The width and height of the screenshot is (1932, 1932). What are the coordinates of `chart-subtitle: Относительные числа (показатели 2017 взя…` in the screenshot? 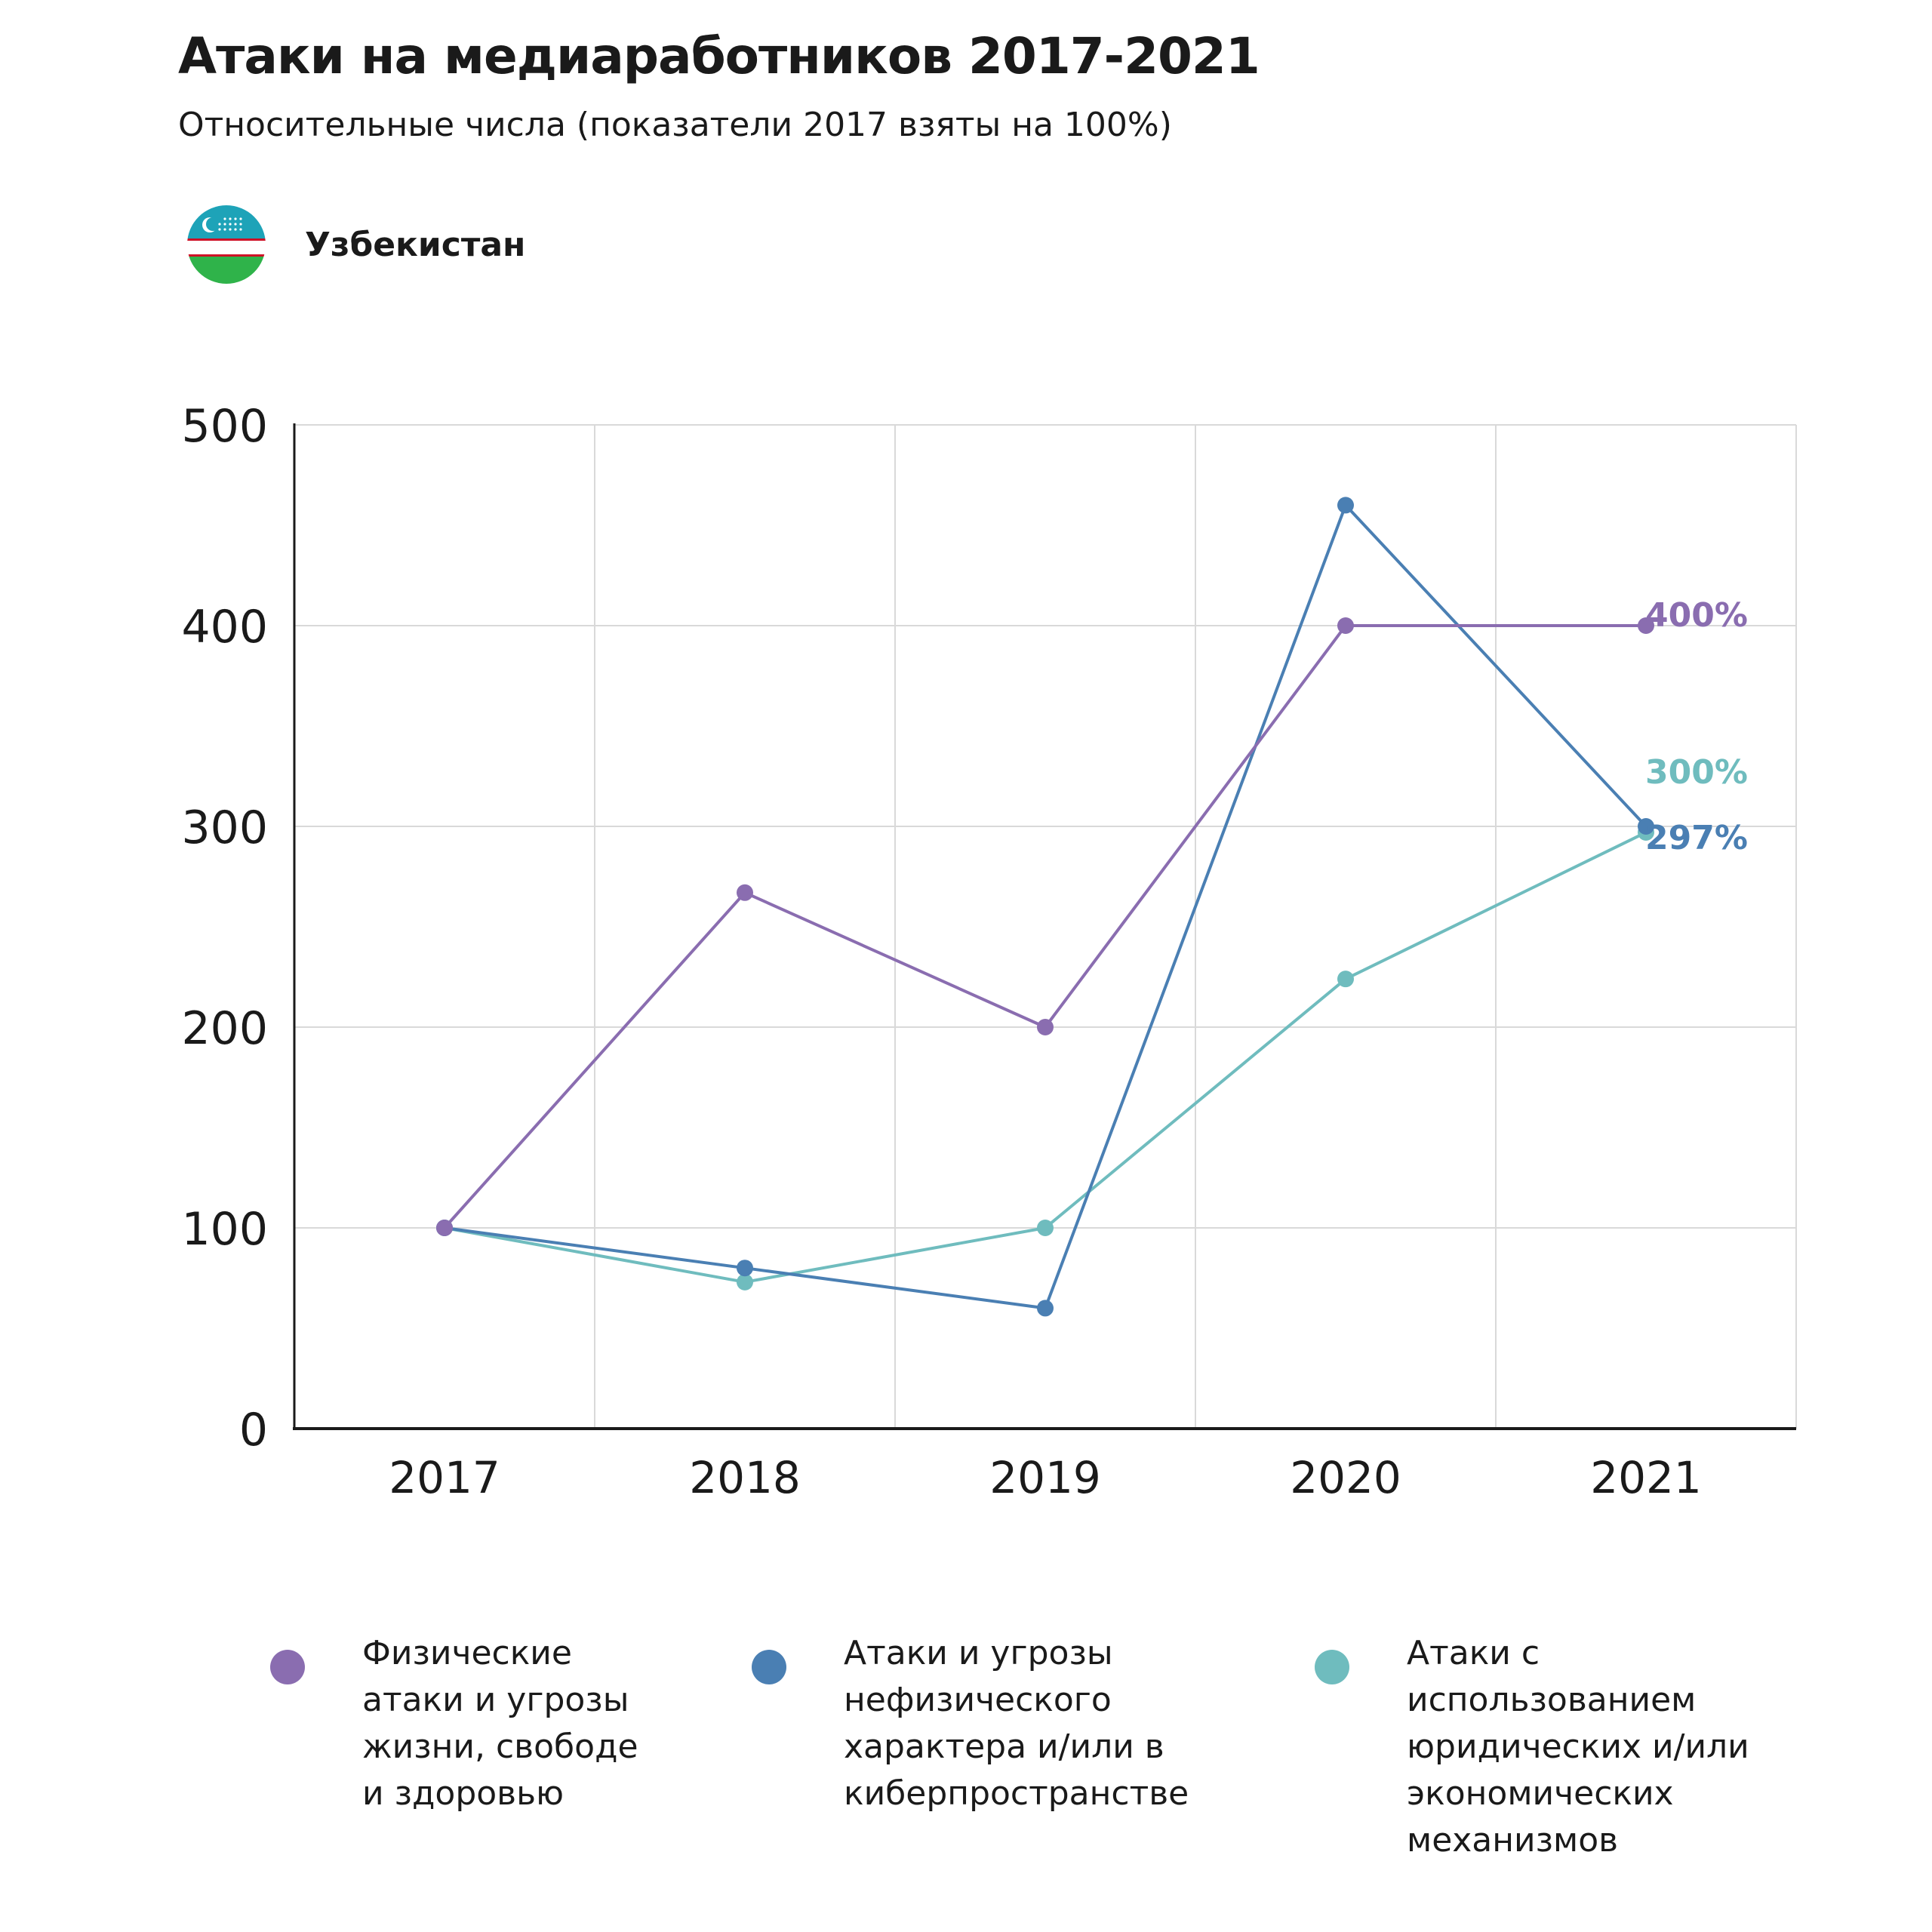 It's located at (675, 125).